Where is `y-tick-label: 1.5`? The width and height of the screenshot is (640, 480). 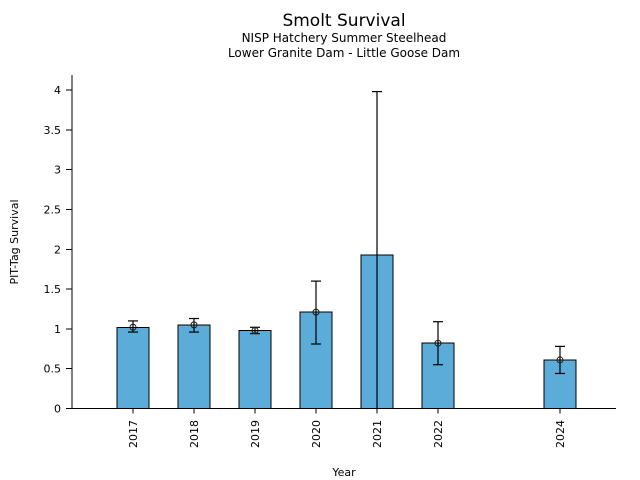 y-tick-label: 1.5 is located at coordinates (53, 289).